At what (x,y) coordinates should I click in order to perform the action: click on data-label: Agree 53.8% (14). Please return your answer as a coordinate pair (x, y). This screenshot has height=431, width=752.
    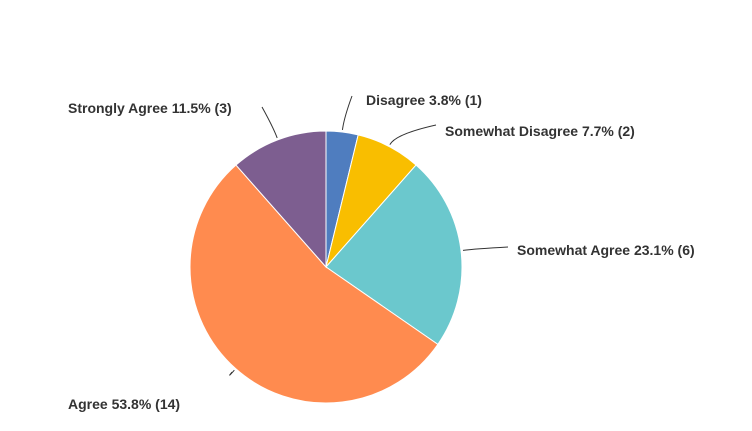
    Looking at the image, I should click on (124, 404).